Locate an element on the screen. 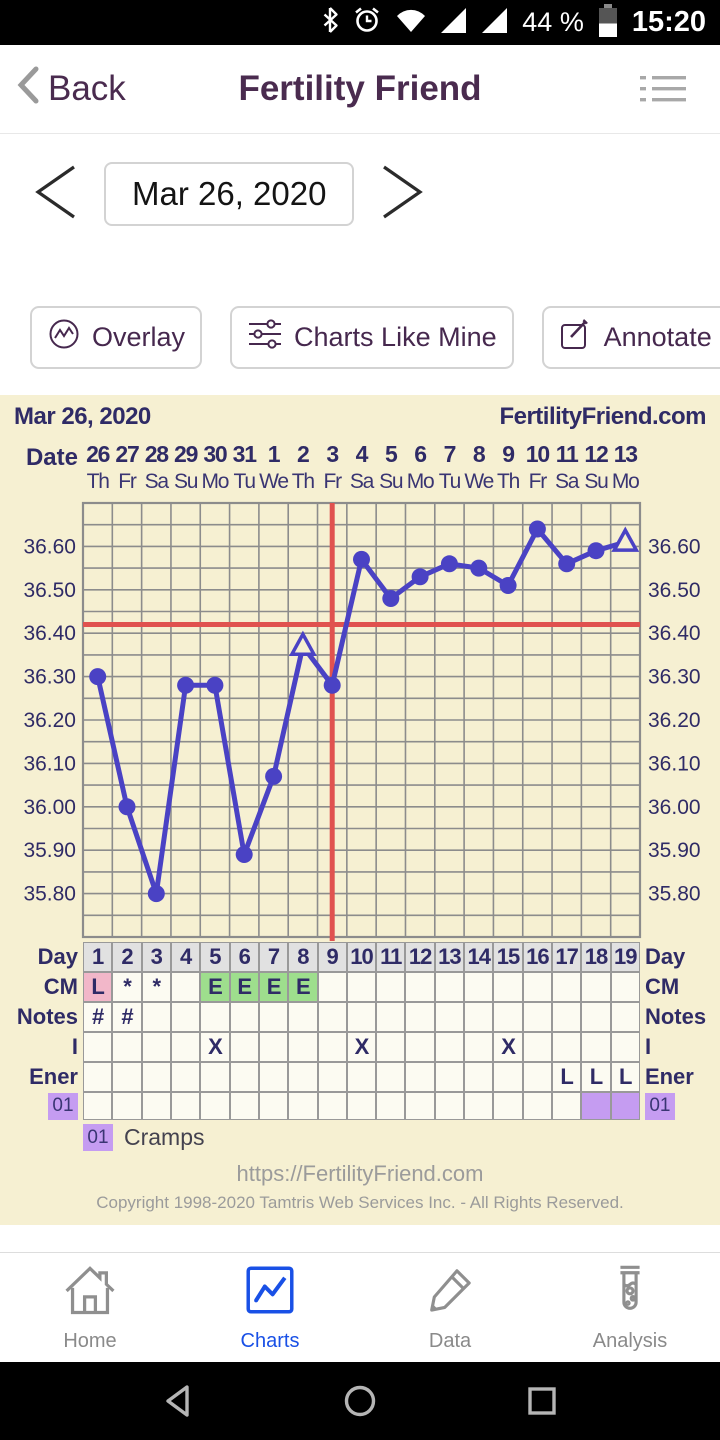  cell-i-day-5: X is located at coordinates (215, 1047).